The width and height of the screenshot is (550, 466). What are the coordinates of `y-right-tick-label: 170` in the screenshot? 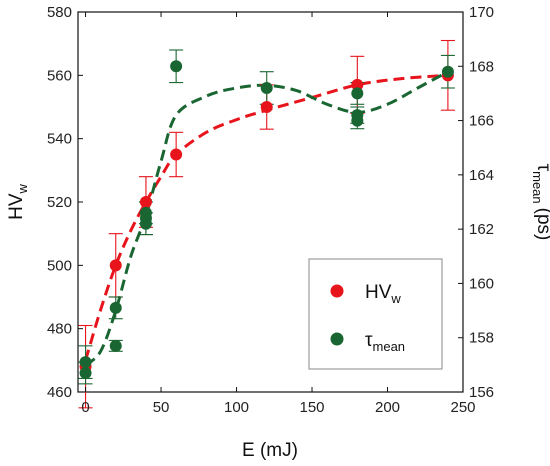 It's located at (481, 12).